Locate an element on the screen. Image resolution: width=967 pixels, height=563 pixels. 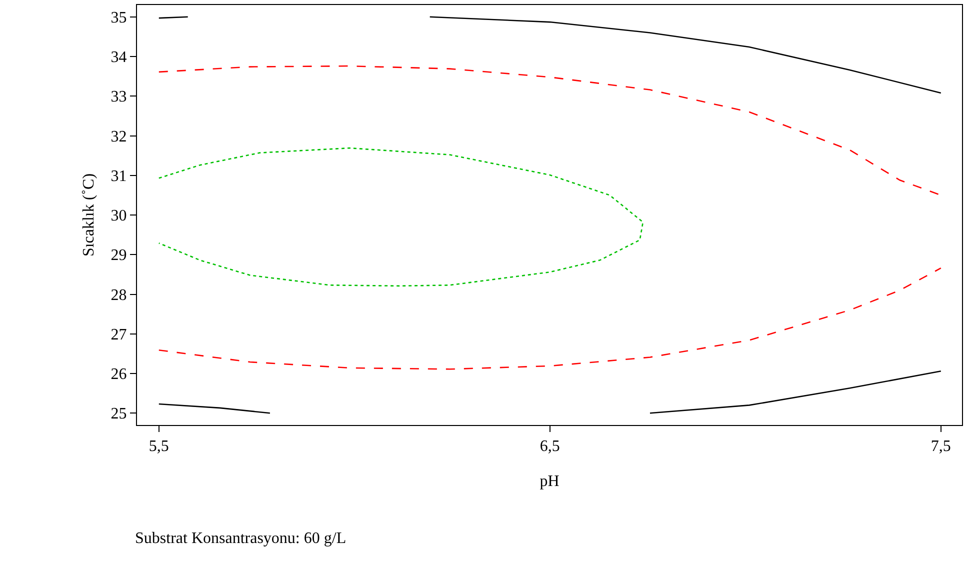
y-tick-label: 27 is located at coordinates (118, 335).